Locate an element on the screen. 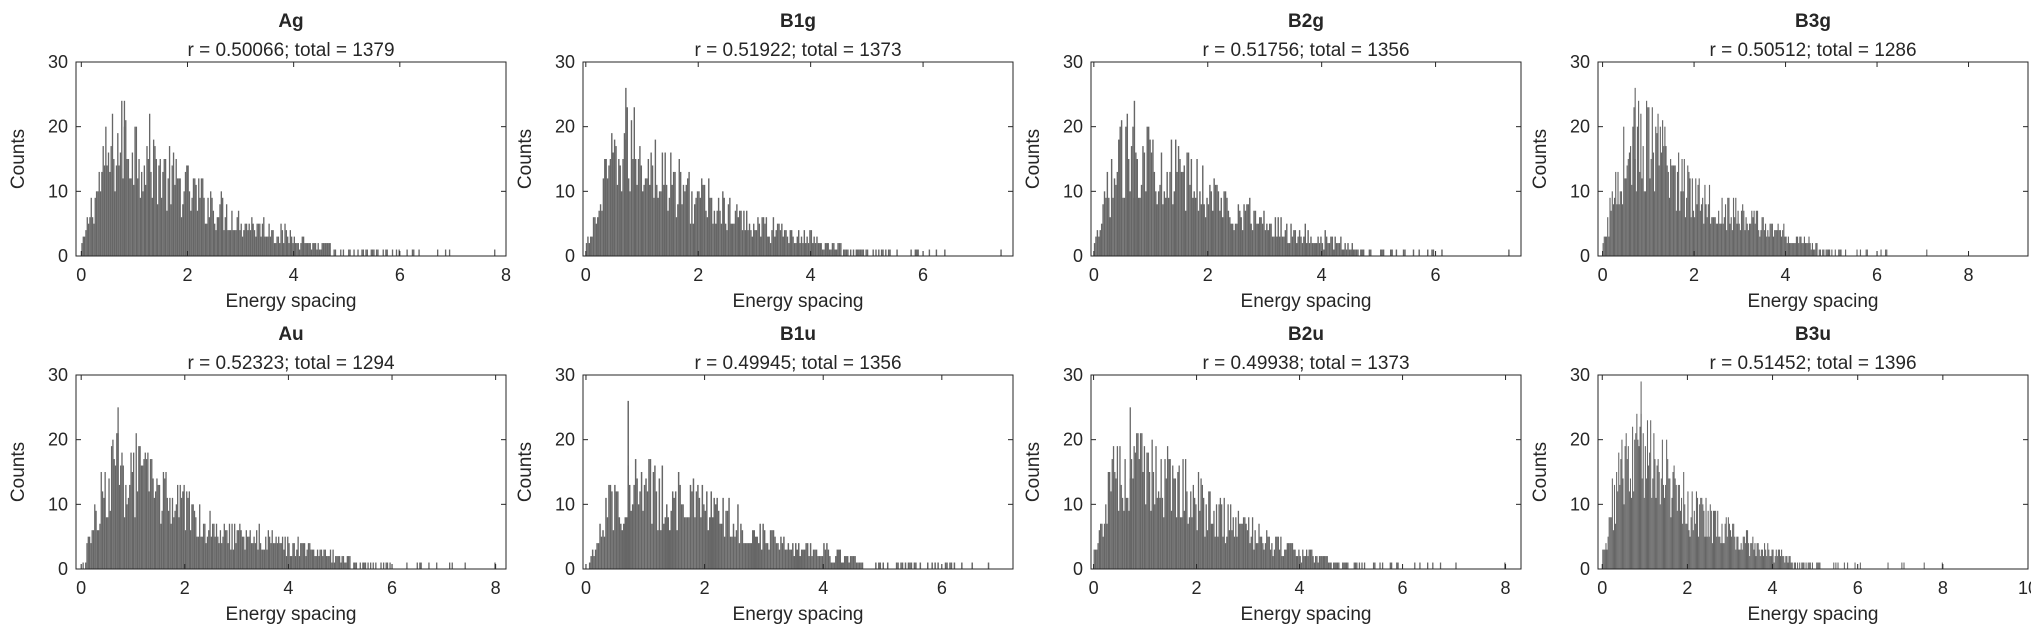  histogram-bars is located at coordinates (789, 484).